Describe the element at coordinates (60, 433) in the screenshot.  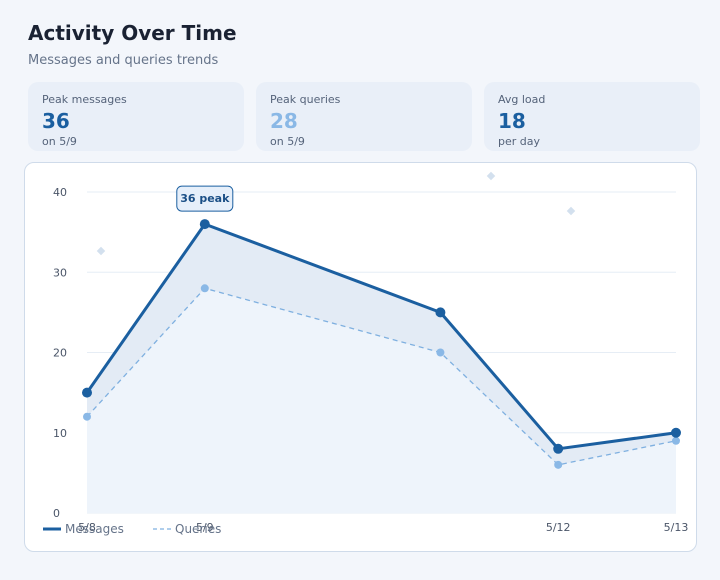
I see `y-tick-label: 10` at that location.